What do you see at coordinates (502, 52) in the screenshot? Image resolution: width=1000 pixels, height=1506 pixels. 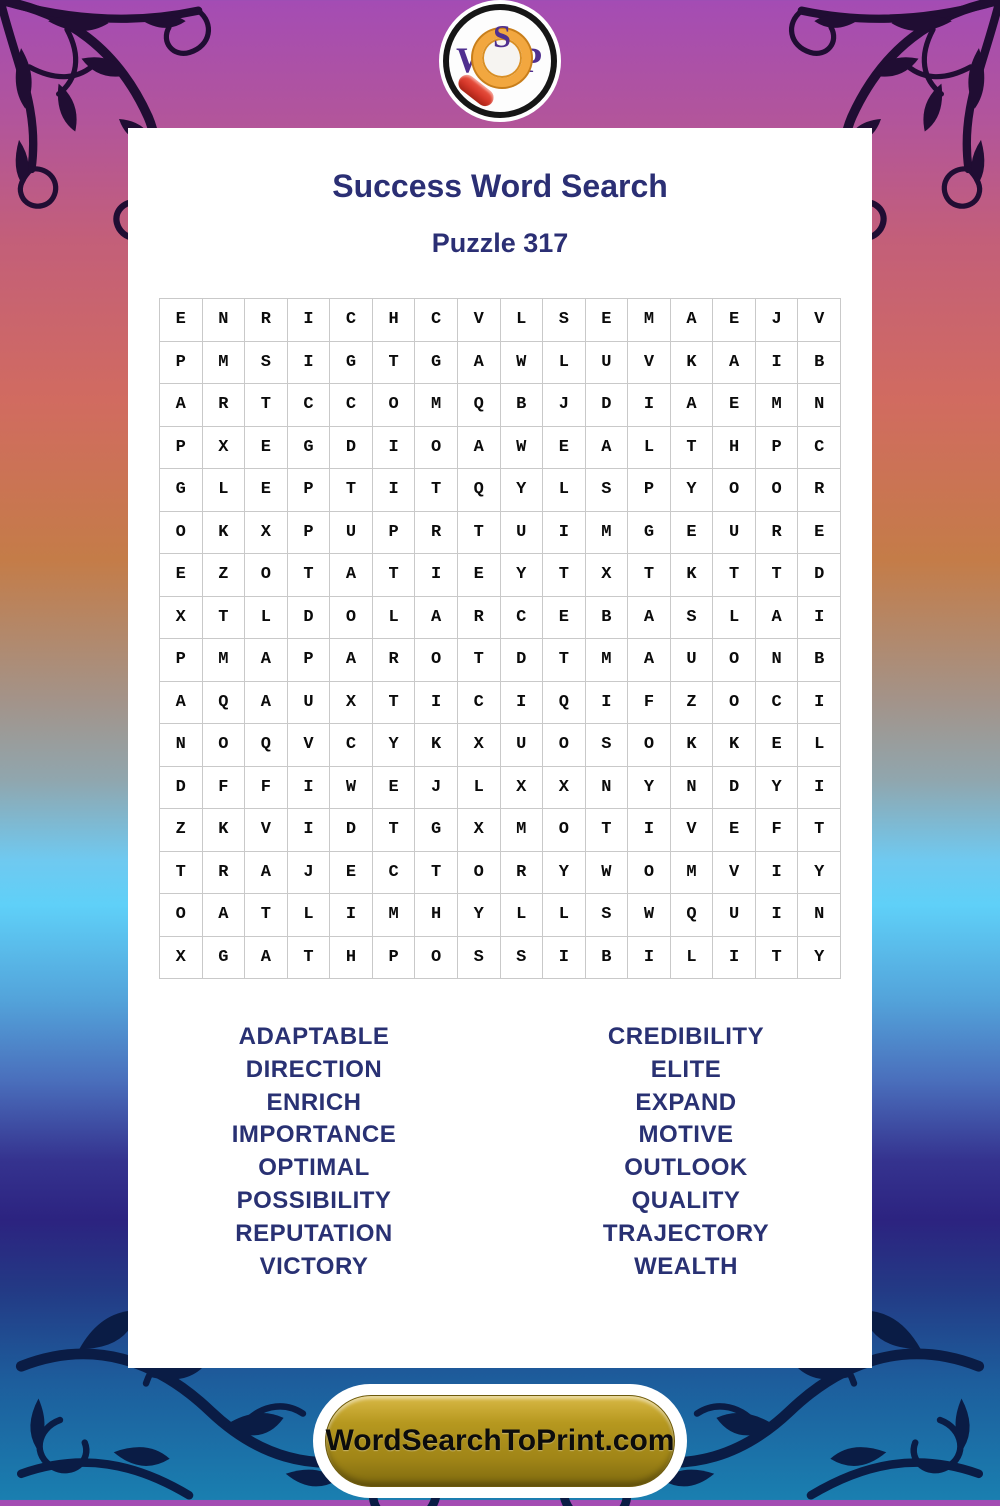 I see `magnifier-icon: S` at bounding box center [502, 52].